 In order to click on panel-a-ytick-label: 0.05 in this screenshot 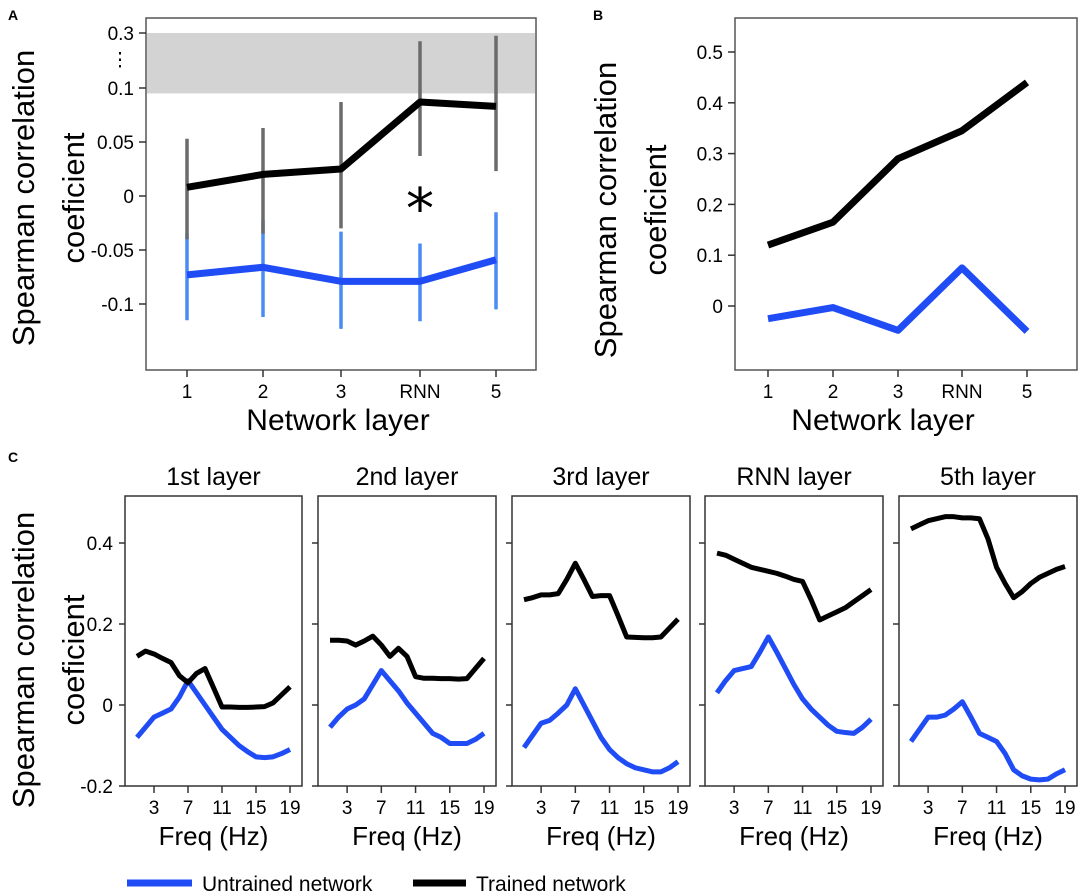, I will do `click(115, 143)`.